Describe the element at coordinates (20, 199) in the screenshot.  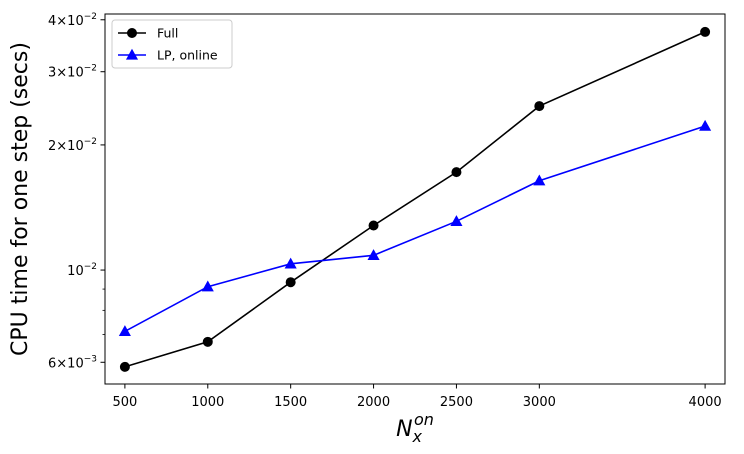
I see `y-axis-label: CPU time for one step (secs)` at that location.